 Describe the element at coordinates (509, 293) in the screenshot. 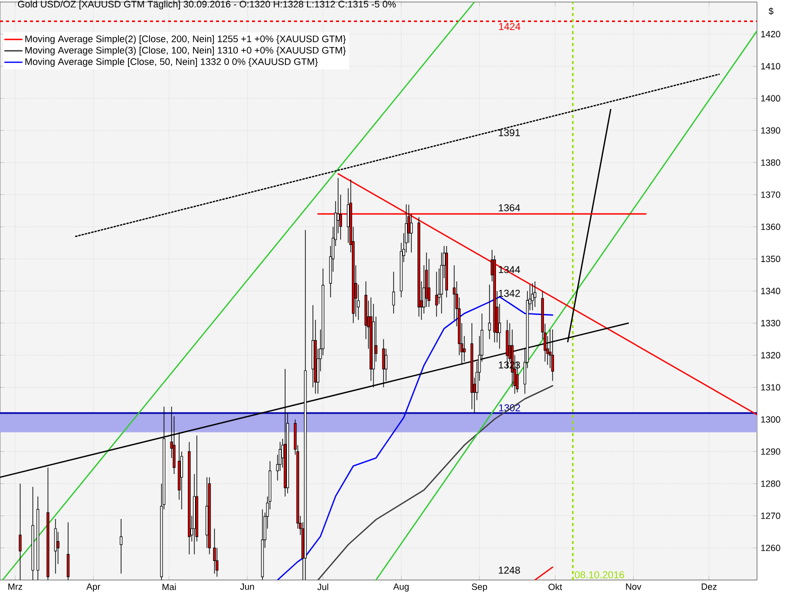

I see `annotation: 1342` at that location.